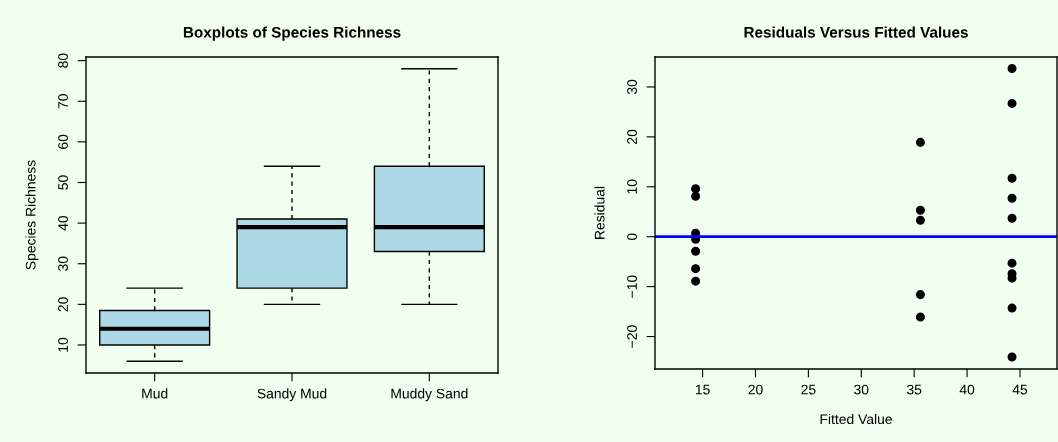 Image resolution: width=1058 pixels, height=442 pixels. Describe the element at coordinates (292, 33) in the screenshot. I see `chart-title: Boxplots of Species Richness` at that location.